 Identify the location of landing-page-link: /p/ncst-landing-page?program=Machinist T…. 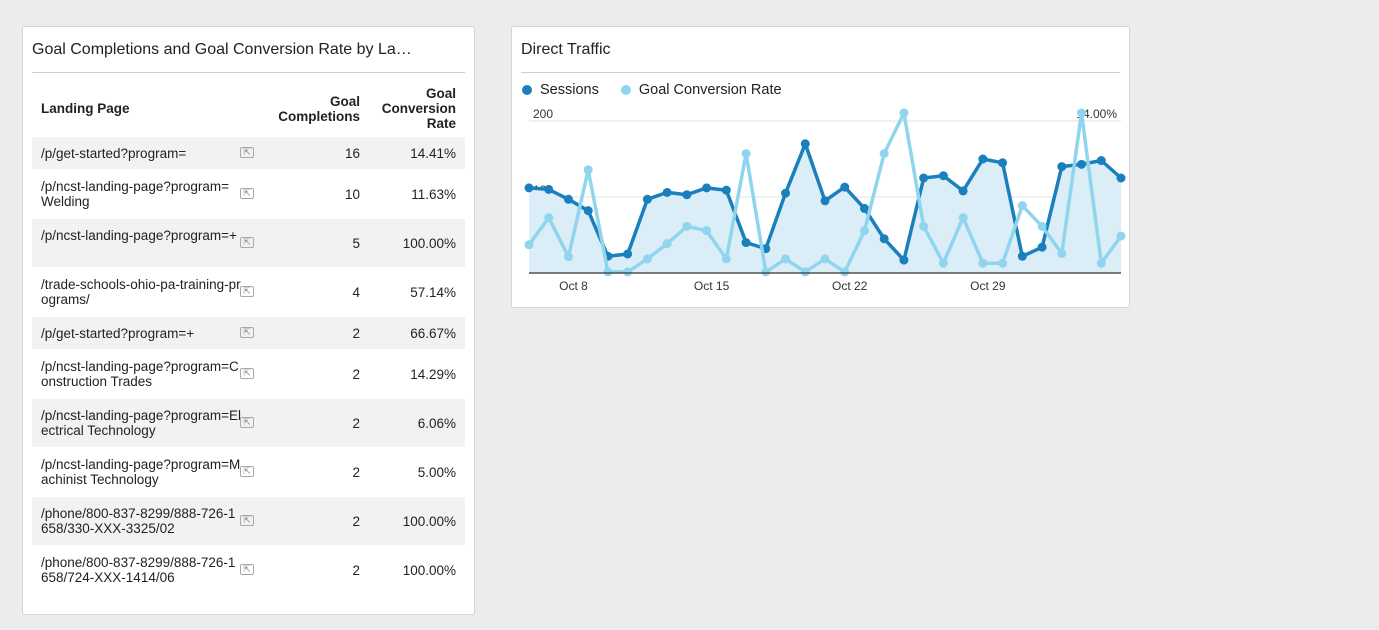
(141, 472).